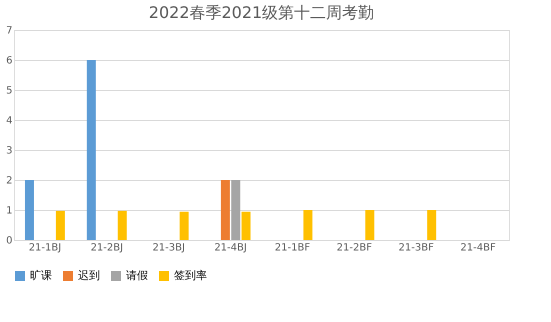 The image size is (551, 322). What do you see at coordinates (107, 248) in the screenshot?
I see `x-tick-label: 21-2BJ` at bounding box center [107, 248].